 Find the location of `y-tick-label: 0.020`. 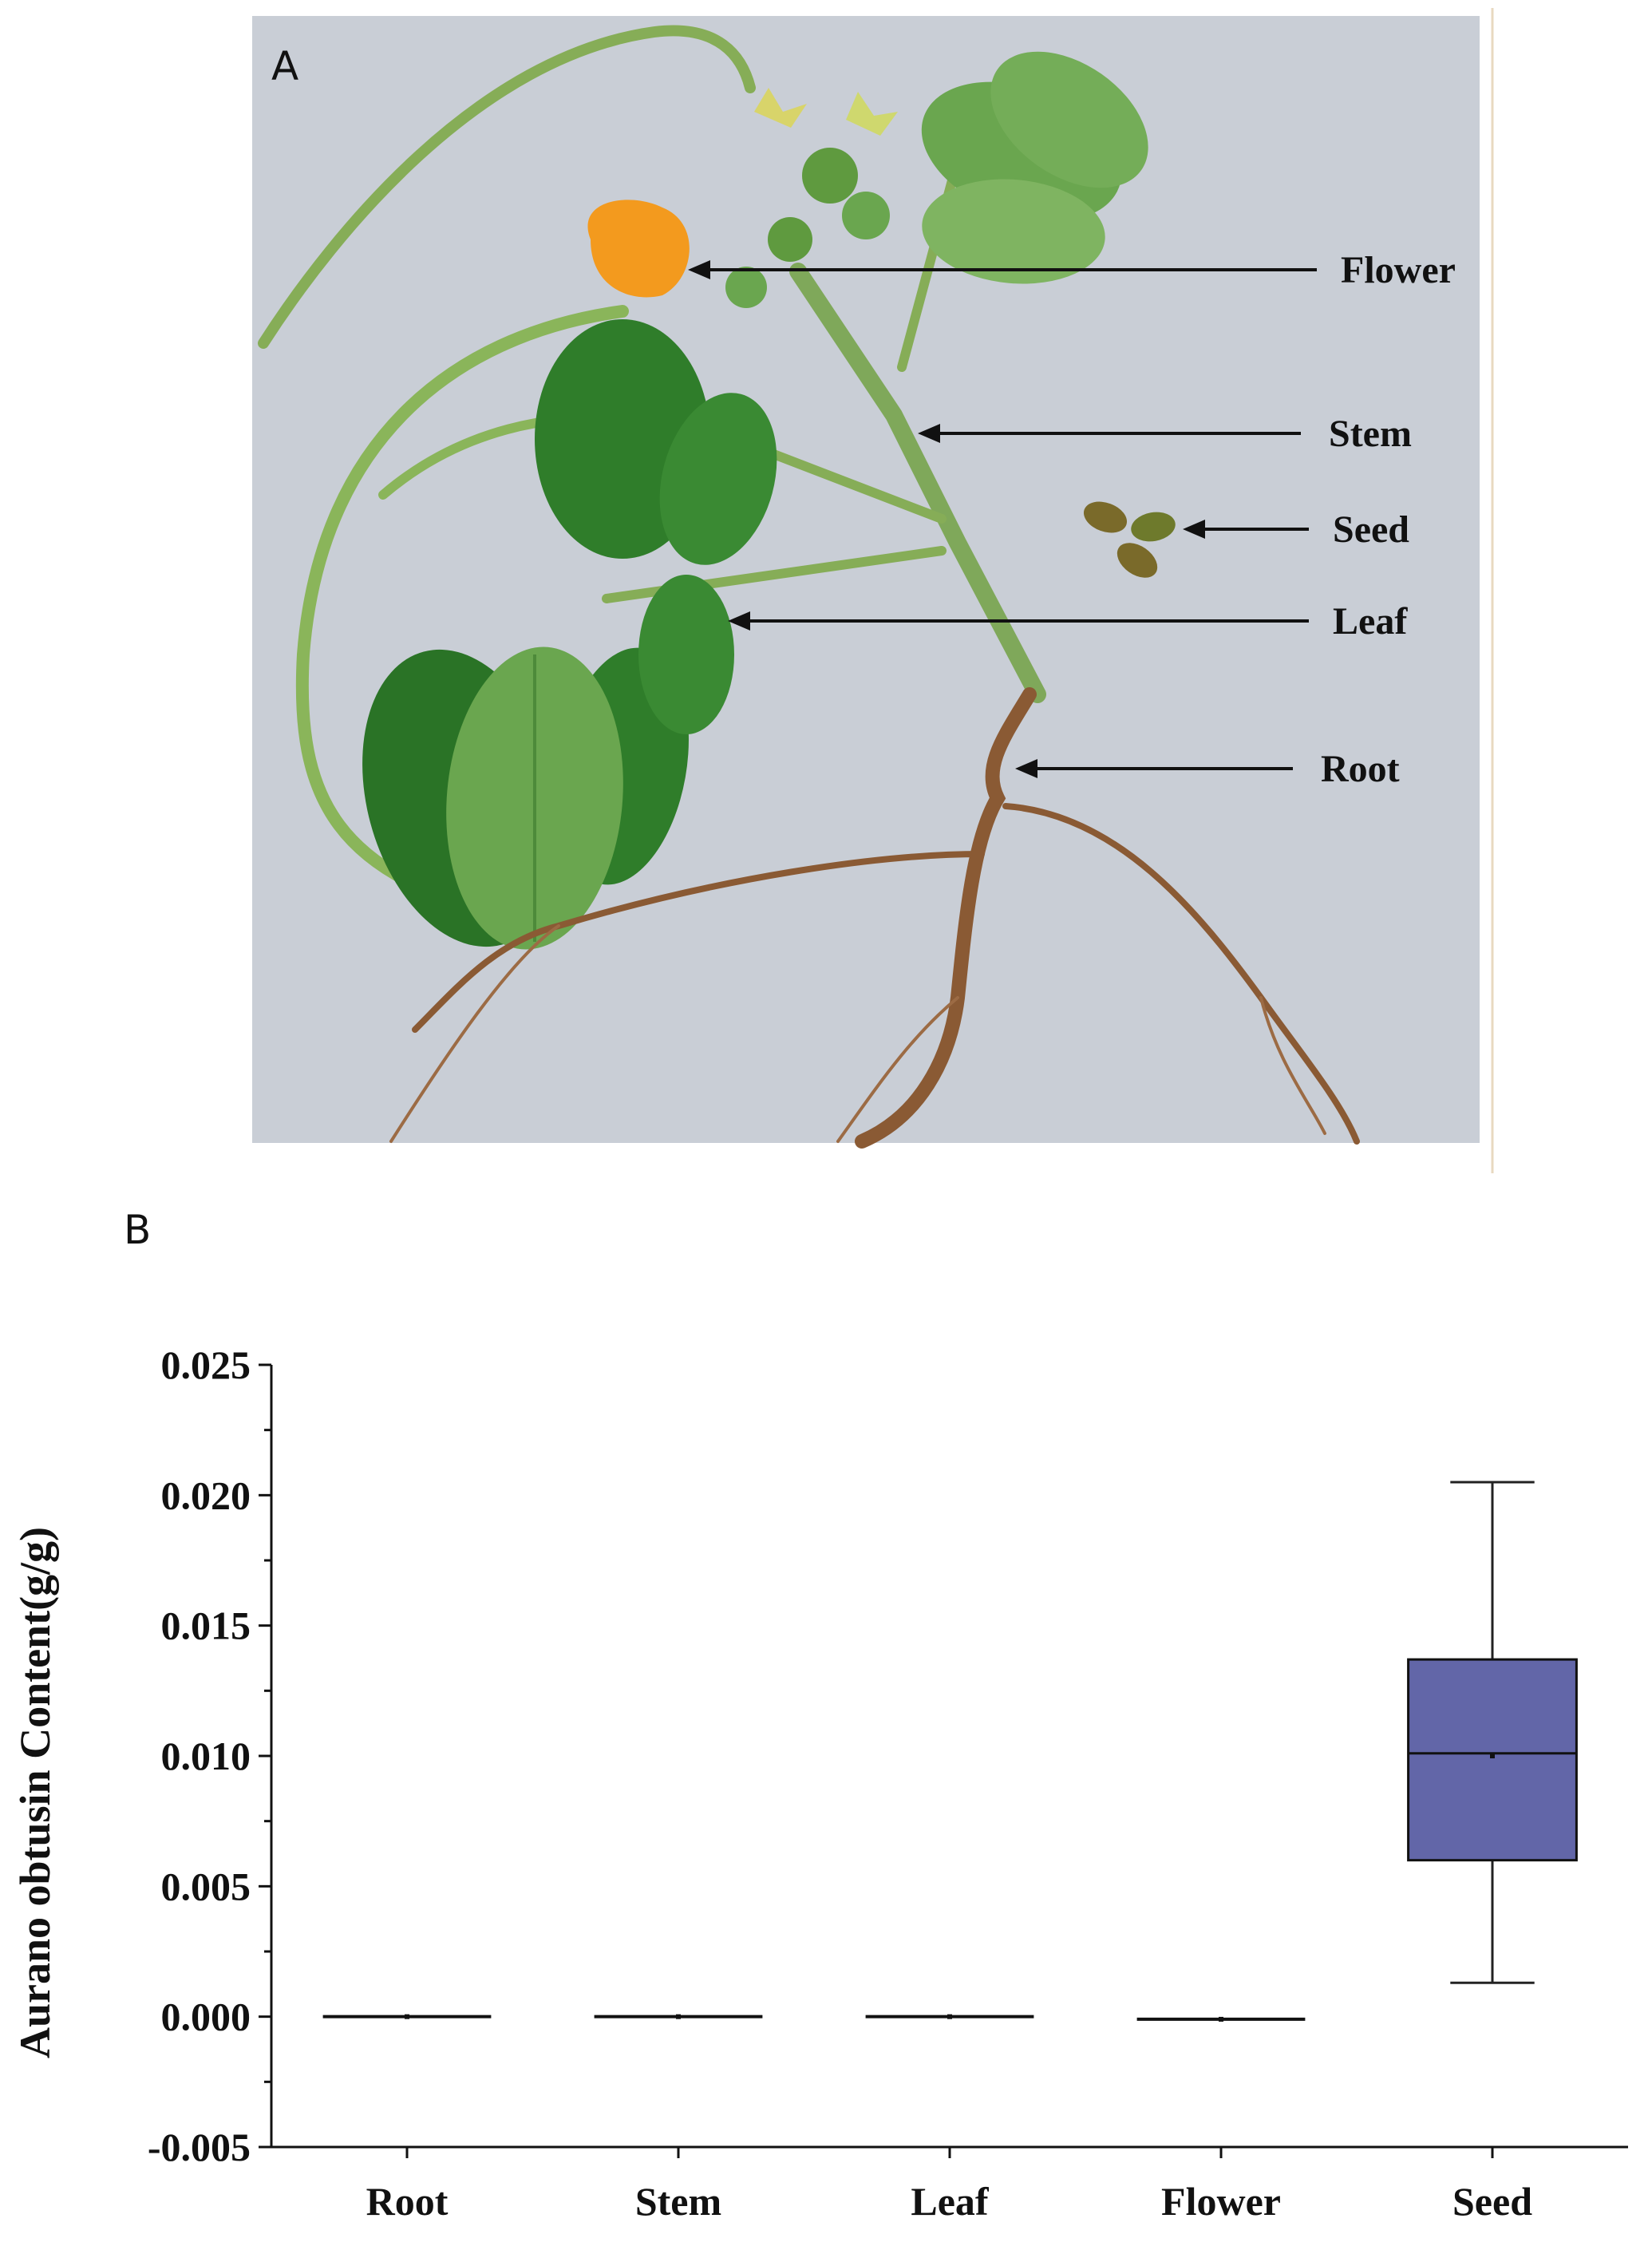

y-tick-label: 0.020 is located at coordinates (206, 1495).